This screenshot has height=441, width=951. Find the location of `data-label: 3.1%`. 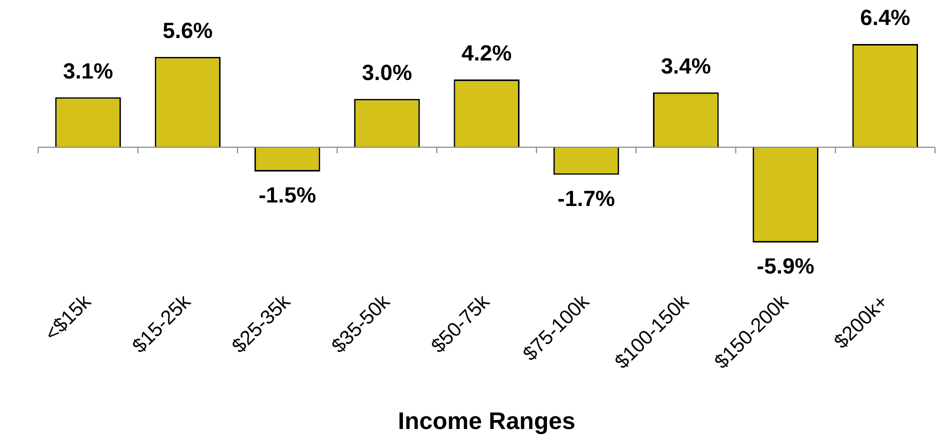

data-label: 3.1% is located at coordinates (88, 71).